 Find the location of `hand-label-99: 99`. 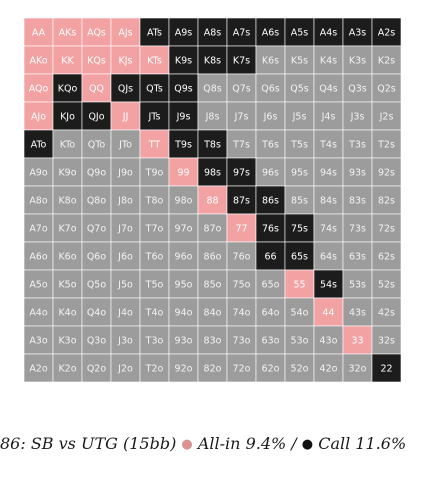

hand-label-99: 99 is located at coordinates (183, 173).